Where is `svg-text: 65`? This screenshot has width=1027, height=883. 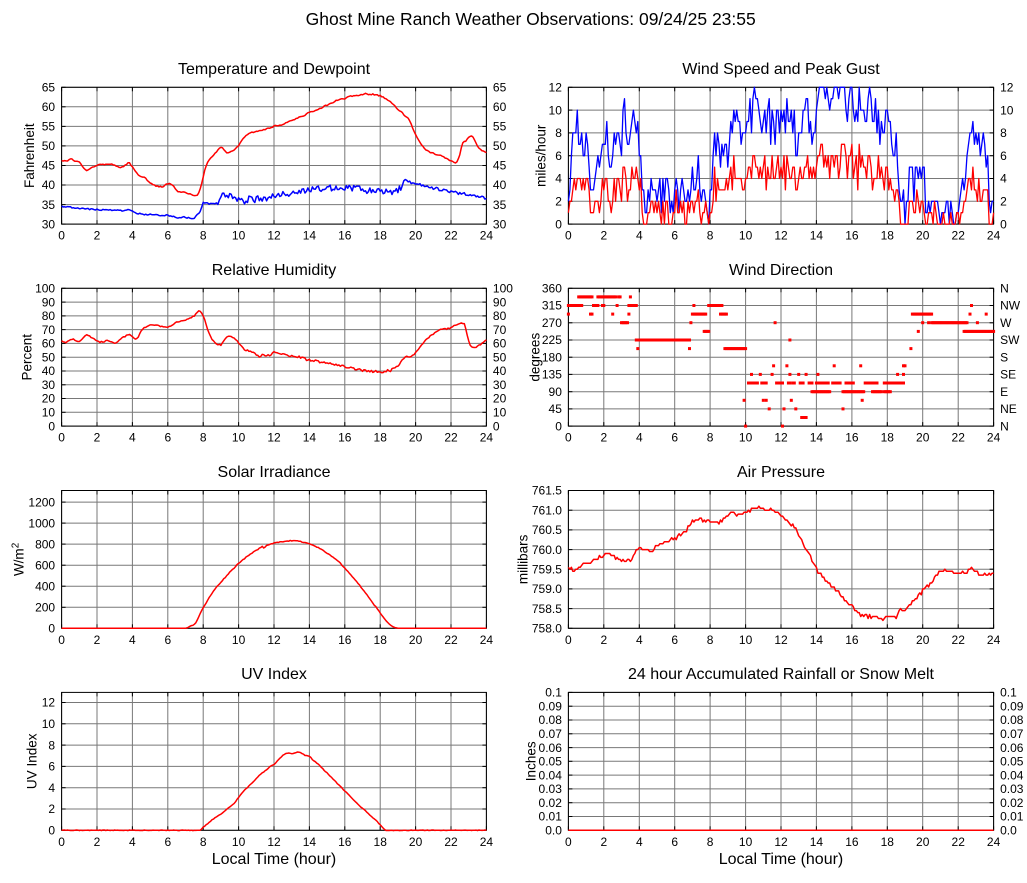 svg-text: 65 is located at coordinates (49, 88).